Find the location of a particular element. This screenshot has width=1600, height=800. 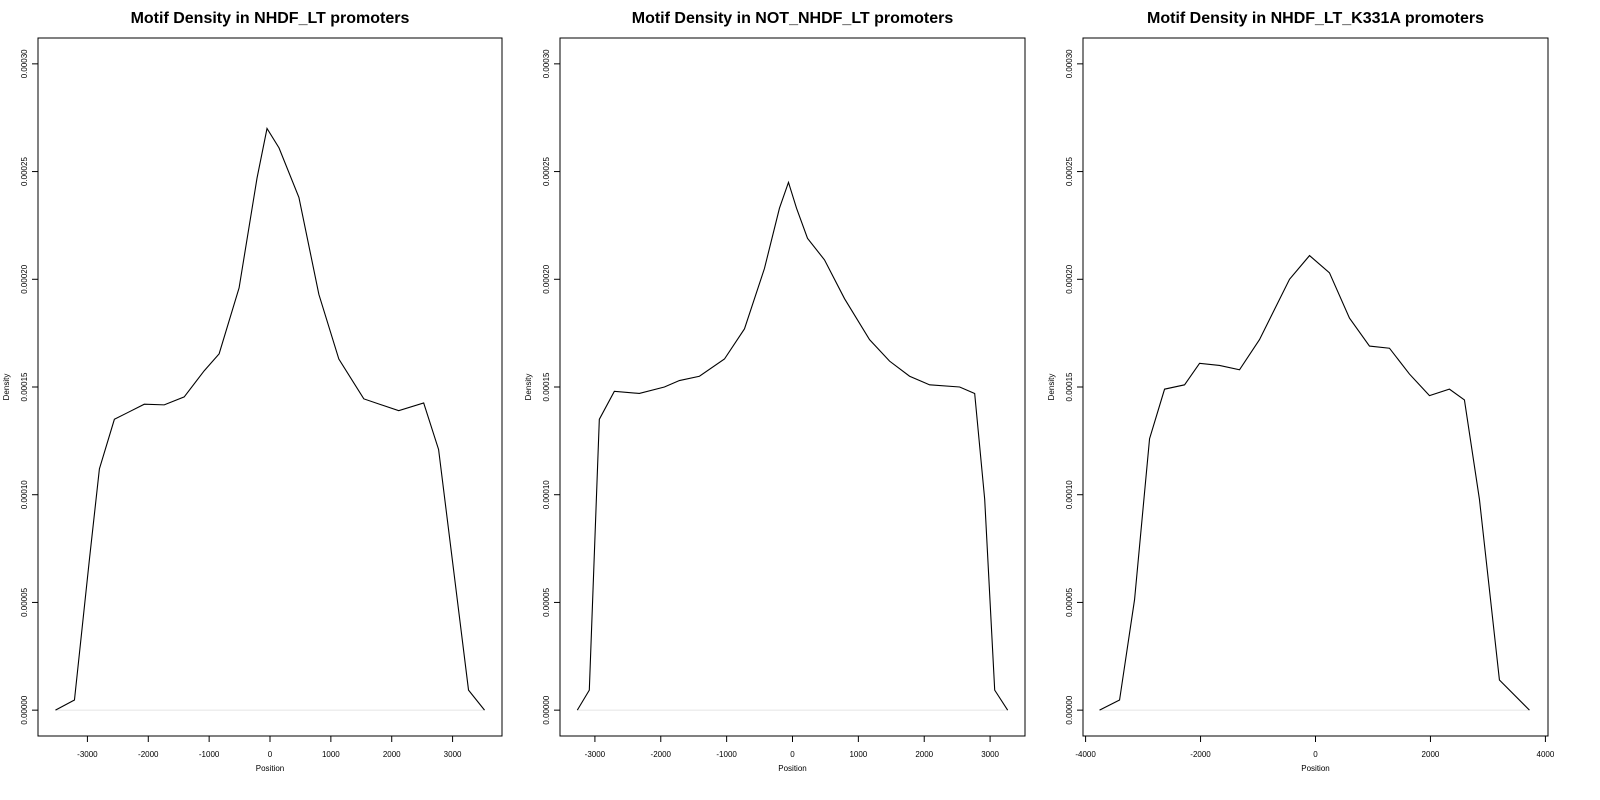

chart-title: Motif Density in NOT_NHDF_LT promoters is located at coordinates (793, 18).